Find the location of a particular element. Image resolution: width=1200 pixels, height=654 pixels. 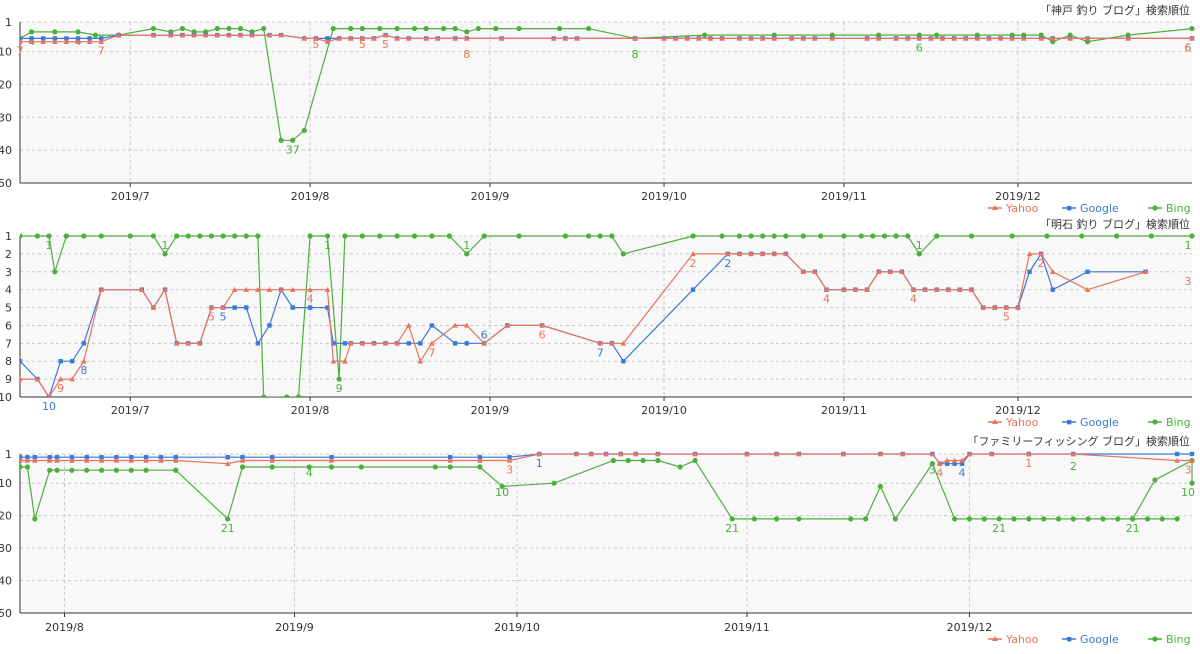

y-tick-label: 3 is located at coordinates (8, 272).